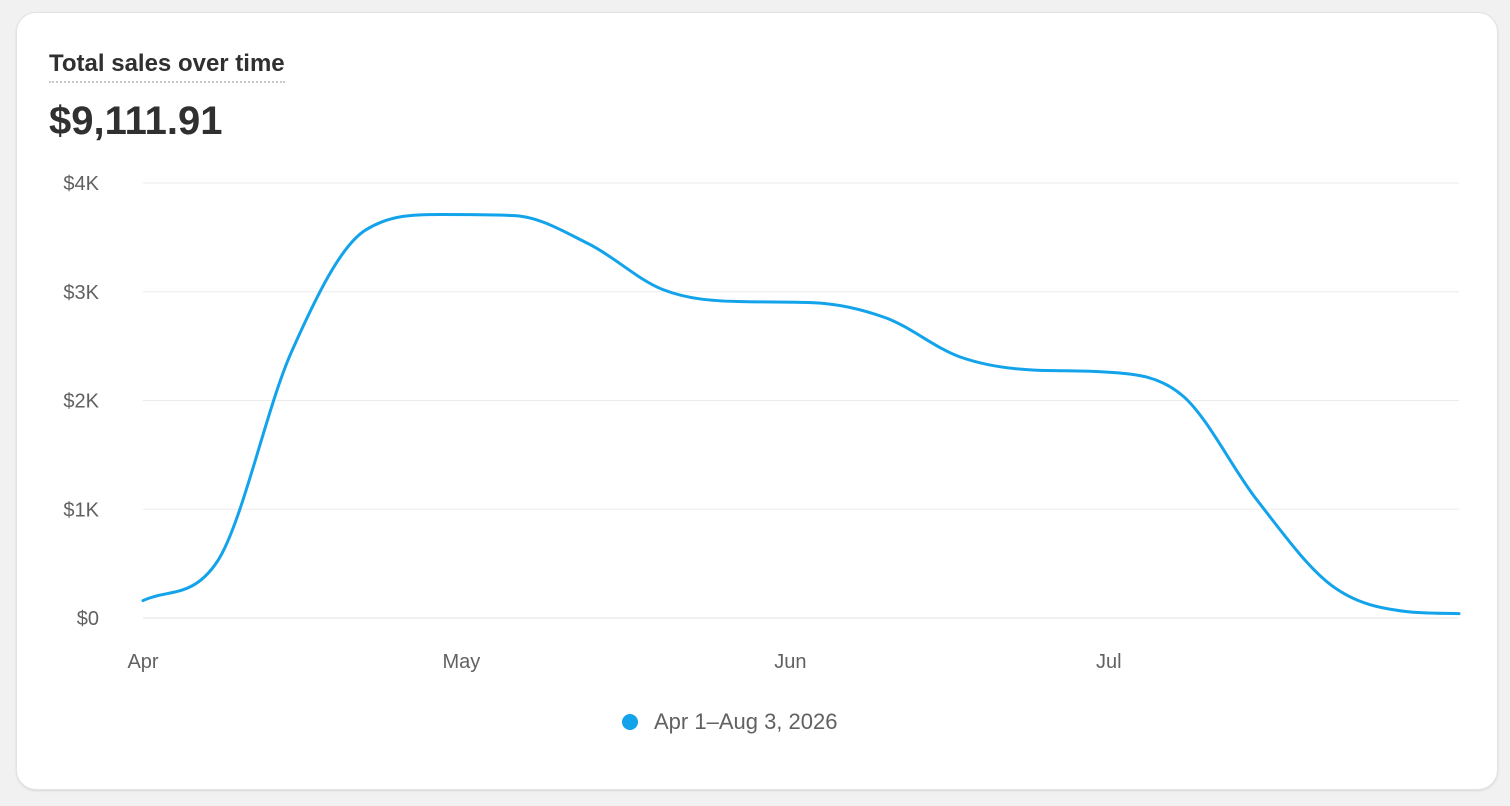  I want to click on x-tick-label: Jun, so click(790, 662).